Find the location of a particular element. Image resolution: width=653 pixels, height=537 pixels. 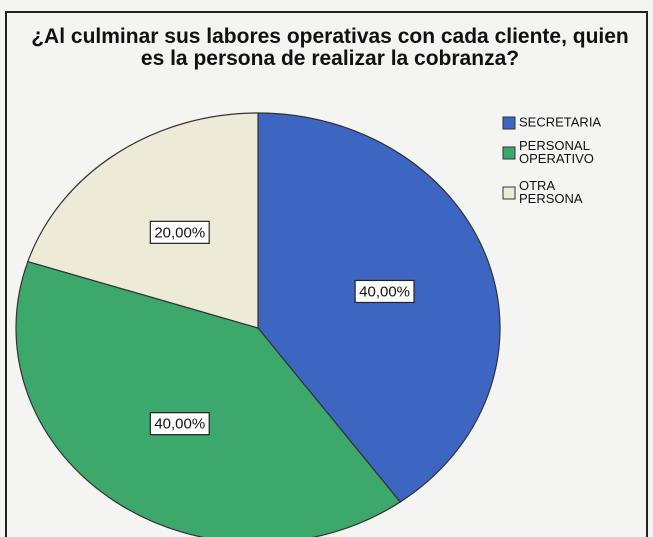

legend-label: SECRETARIA is located at coordinates (560, 121).